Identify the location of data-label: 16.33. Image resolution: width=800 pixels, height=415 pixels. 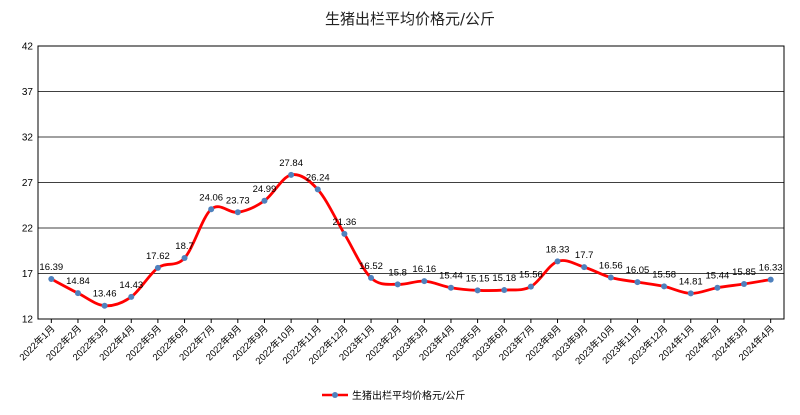
(771, 268).